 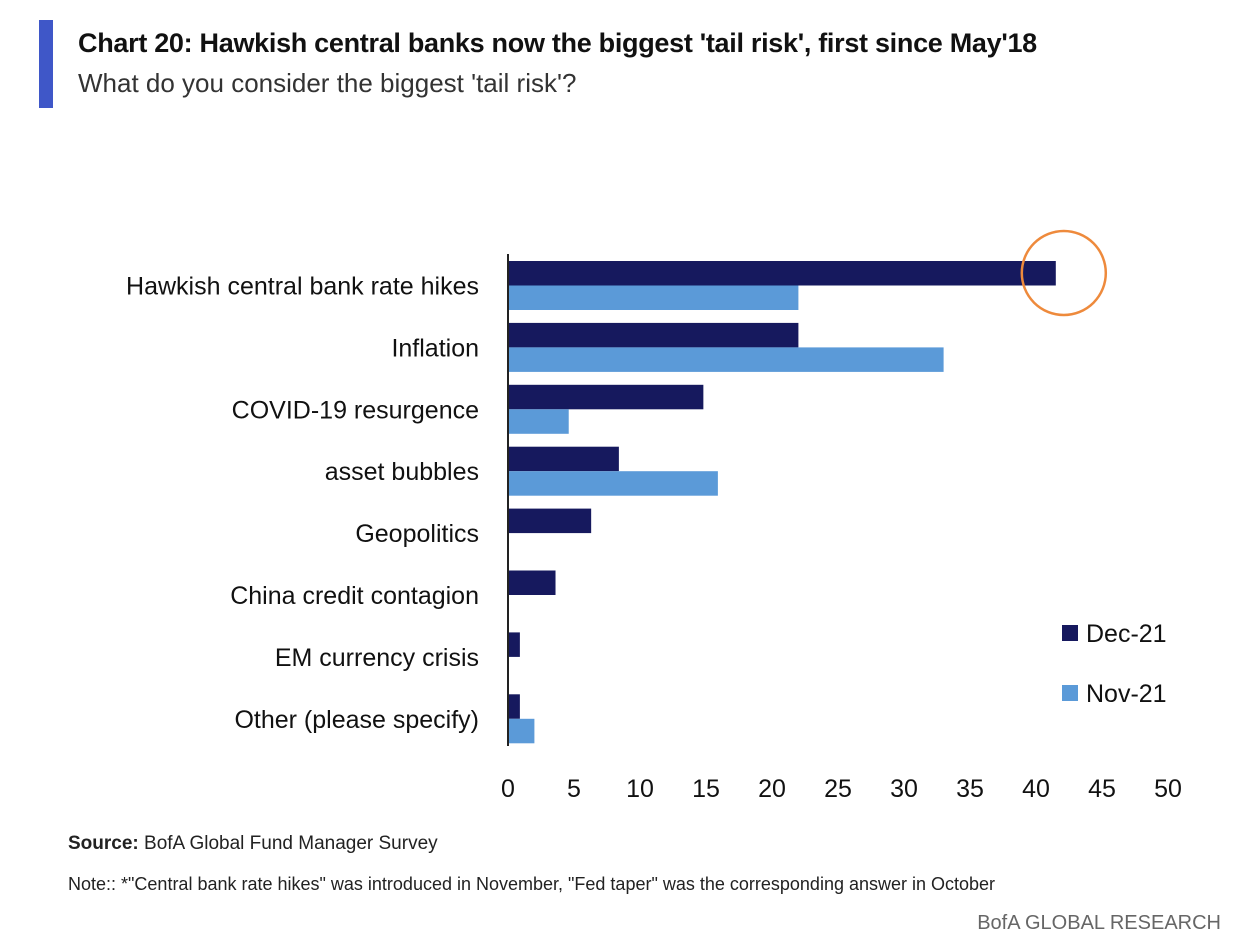 I want to click on legend-label-dec-21: Dec-21, so click(x=1126, y=634).